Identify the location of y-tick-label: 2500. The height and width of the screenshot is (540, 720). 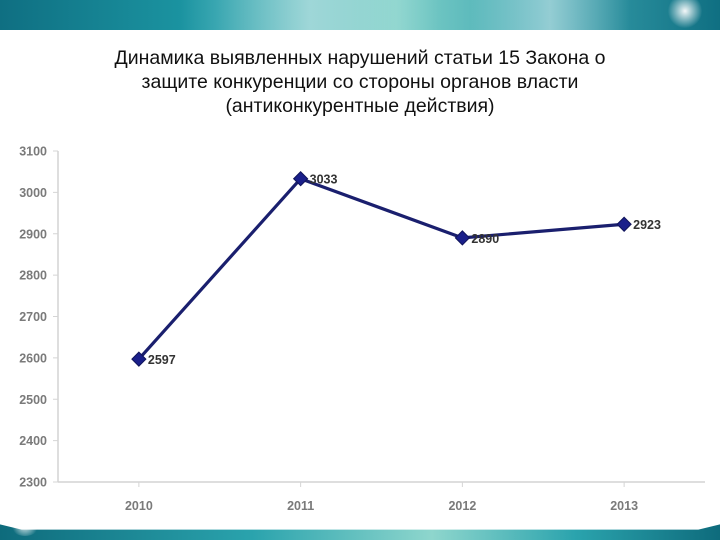
(33, 400).